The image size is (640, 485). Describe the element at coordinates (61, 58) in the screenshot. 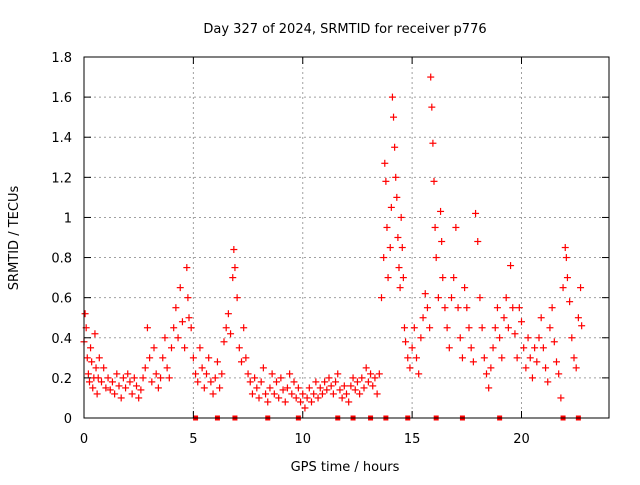

I see `y-tick-label: 1.8` at that location.